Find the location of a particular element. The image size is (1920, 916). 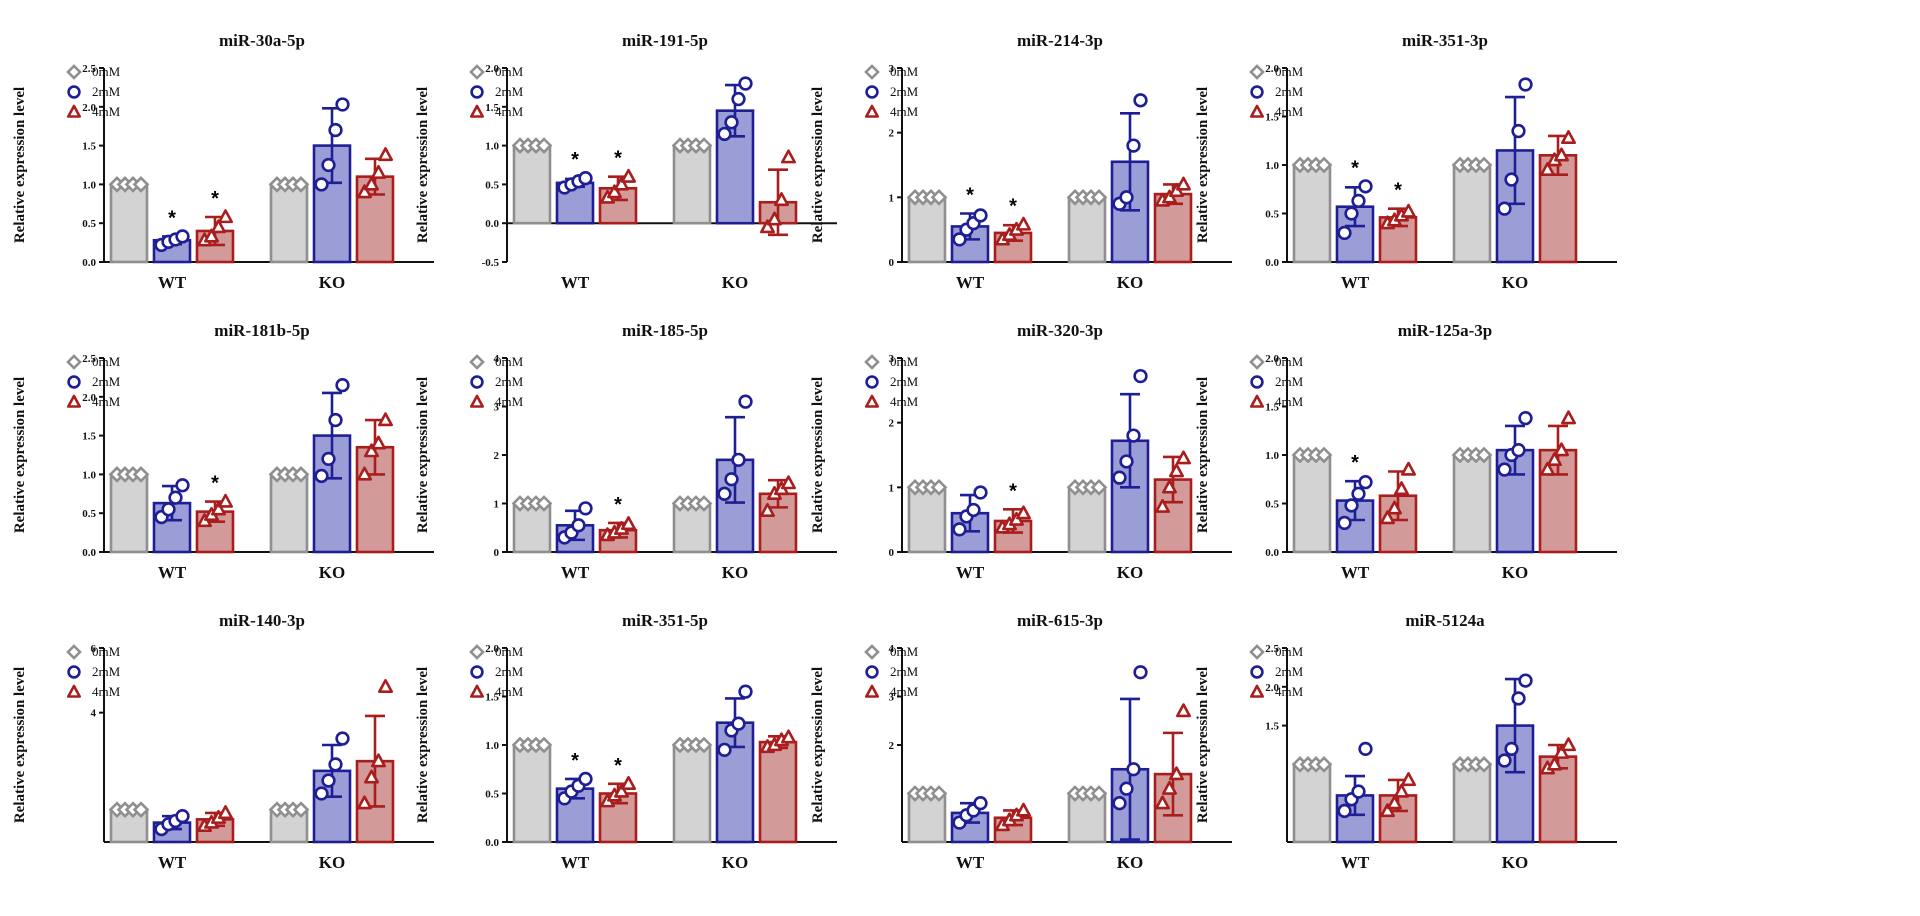

y-tick-label: 0 is located at coordinates (497, 553).